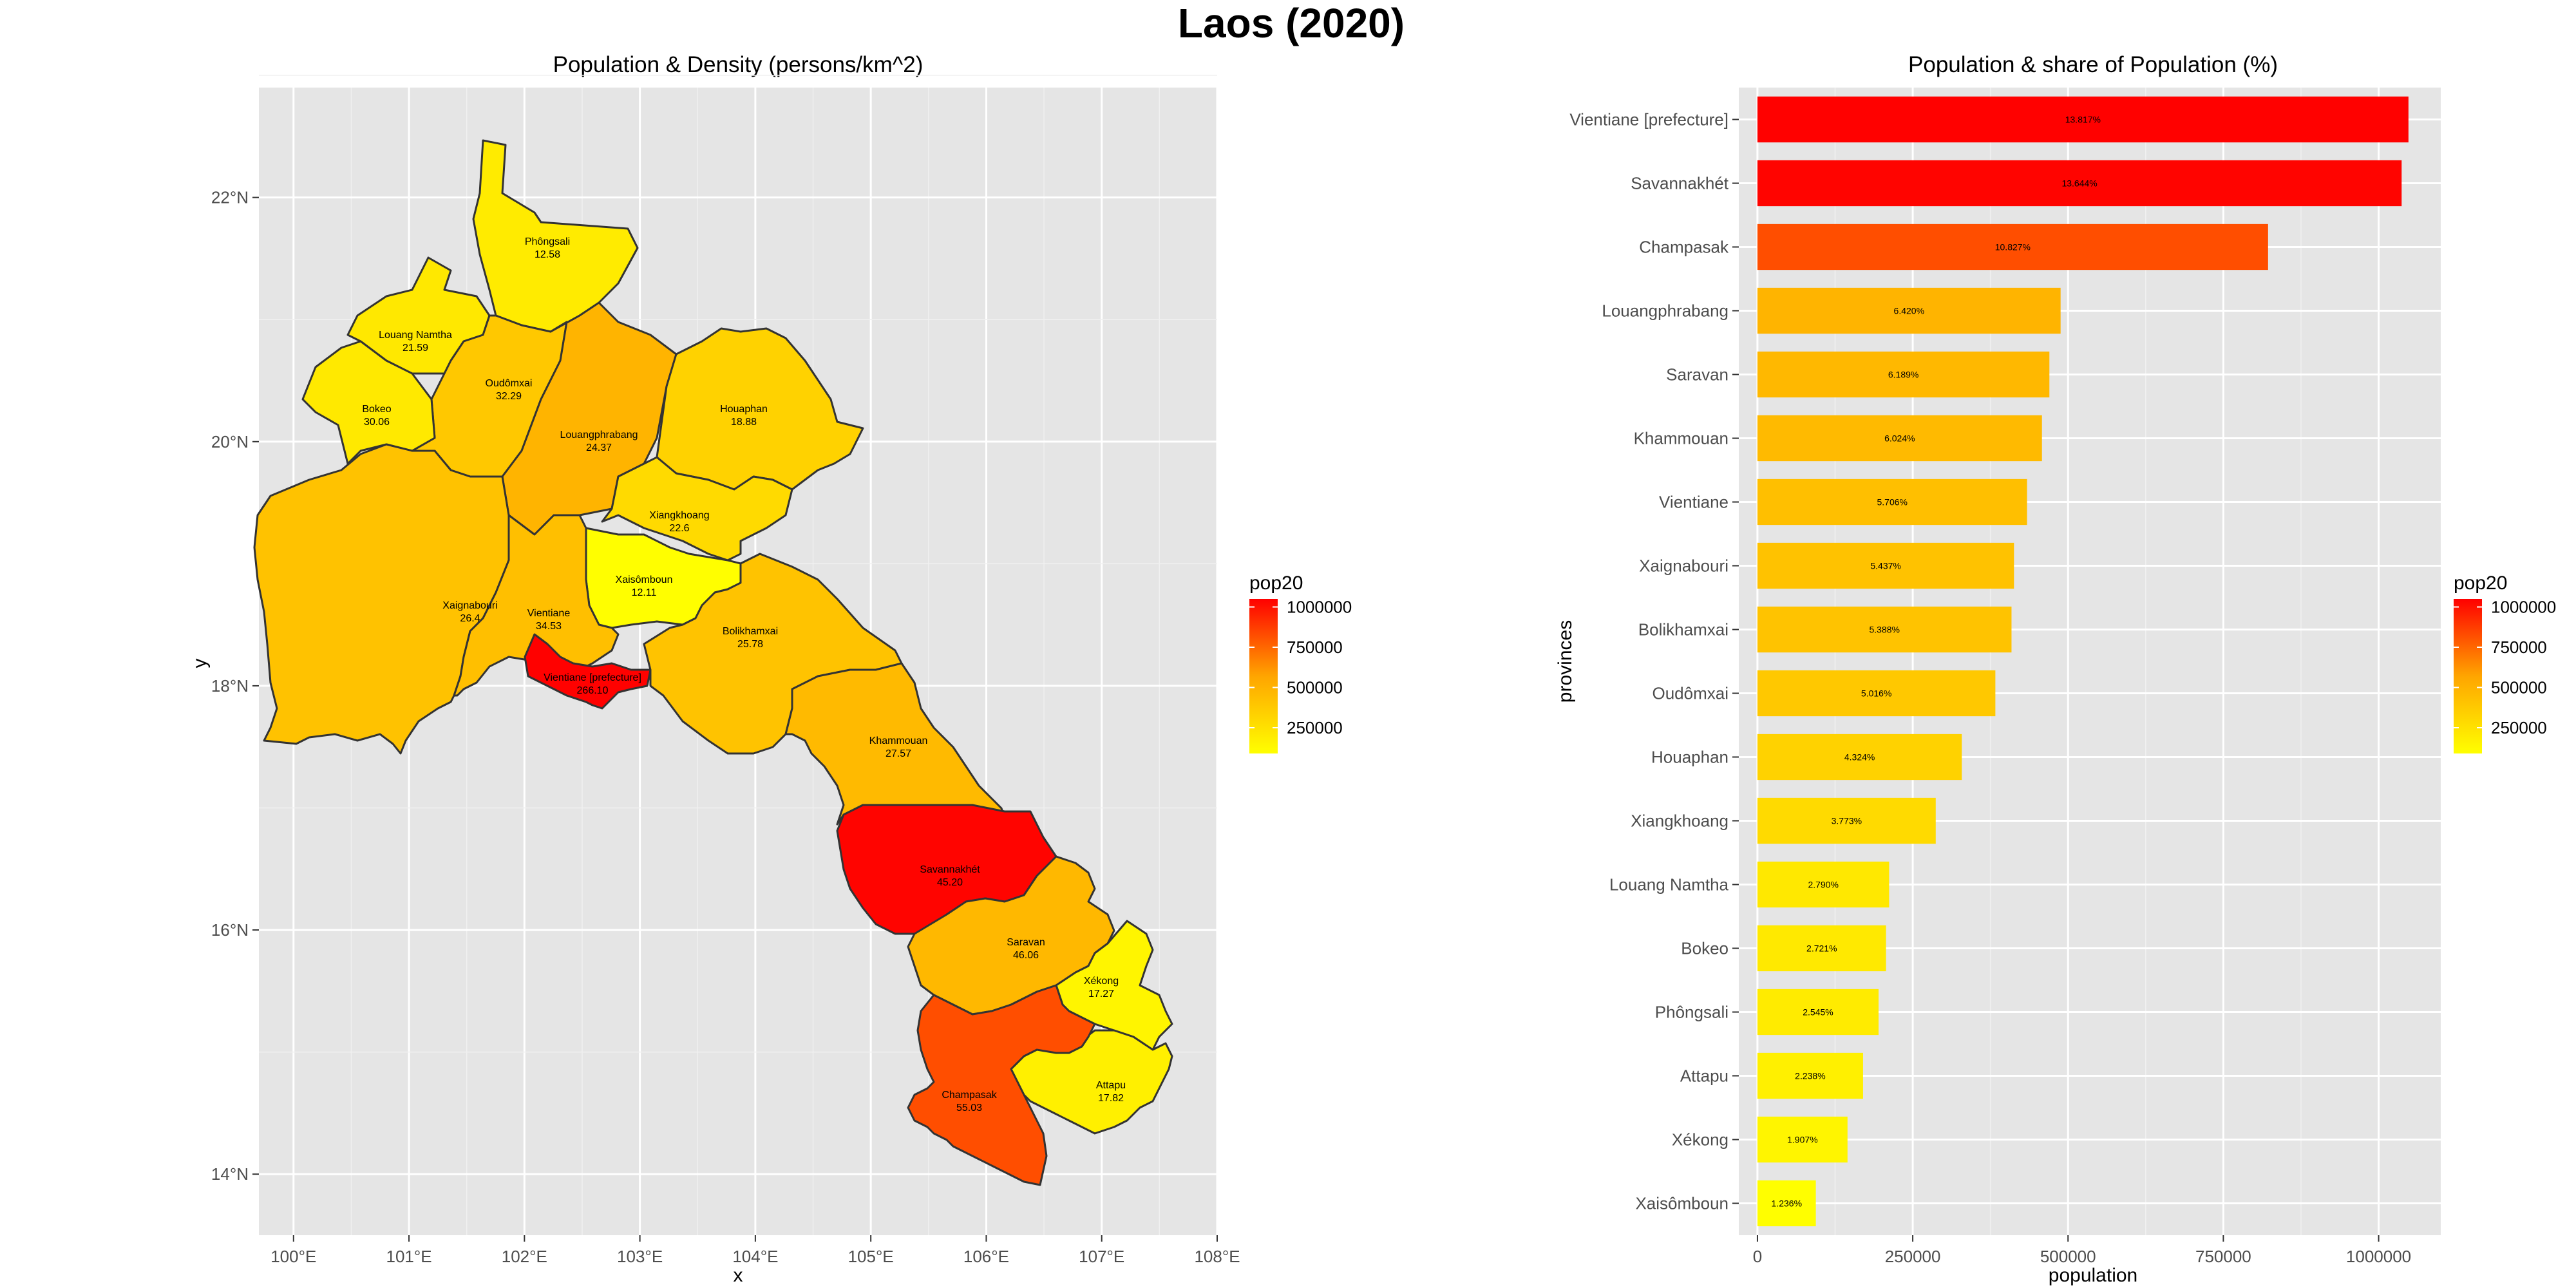  I want to click on bar-category-label: Attapu, so click(1704, 1076).